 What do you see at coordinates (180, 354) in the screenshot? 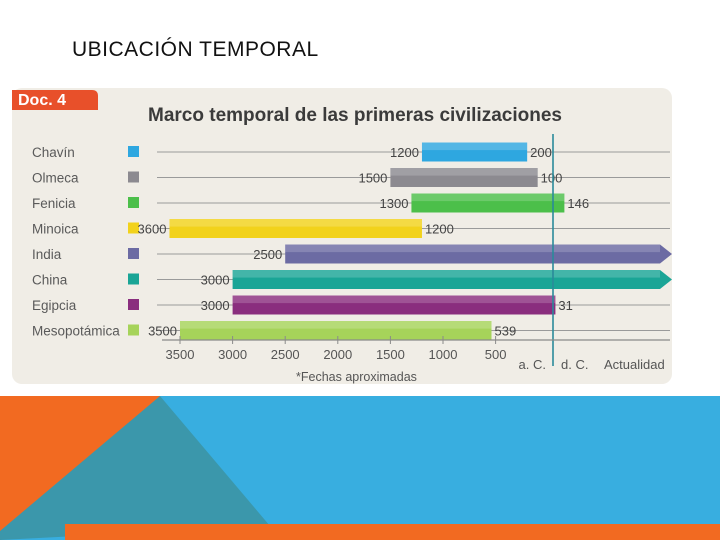
I see `tick-label: 3500` at bounding box center [180, 354].